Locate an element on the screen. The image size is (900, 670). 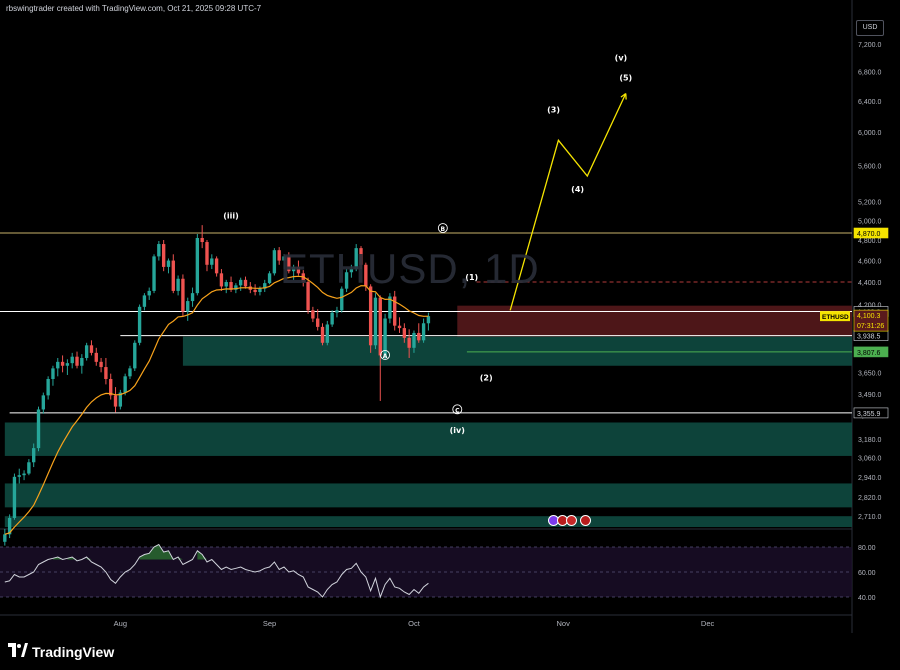
price-tick-label: 7,200.0 is located at coordinates (869, 45).